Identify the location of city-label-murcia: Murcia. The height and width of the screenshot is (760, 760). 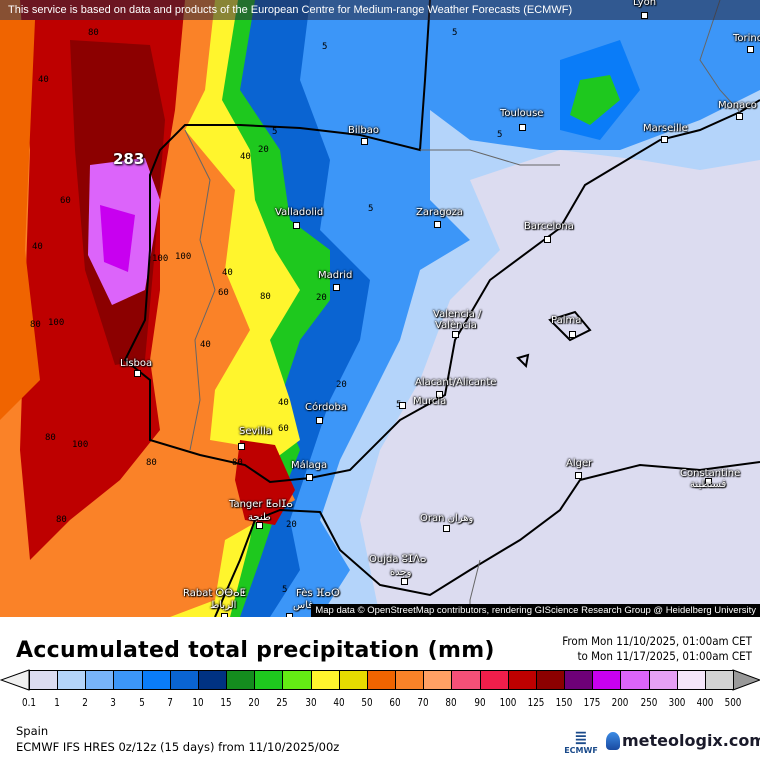
(430, 401).